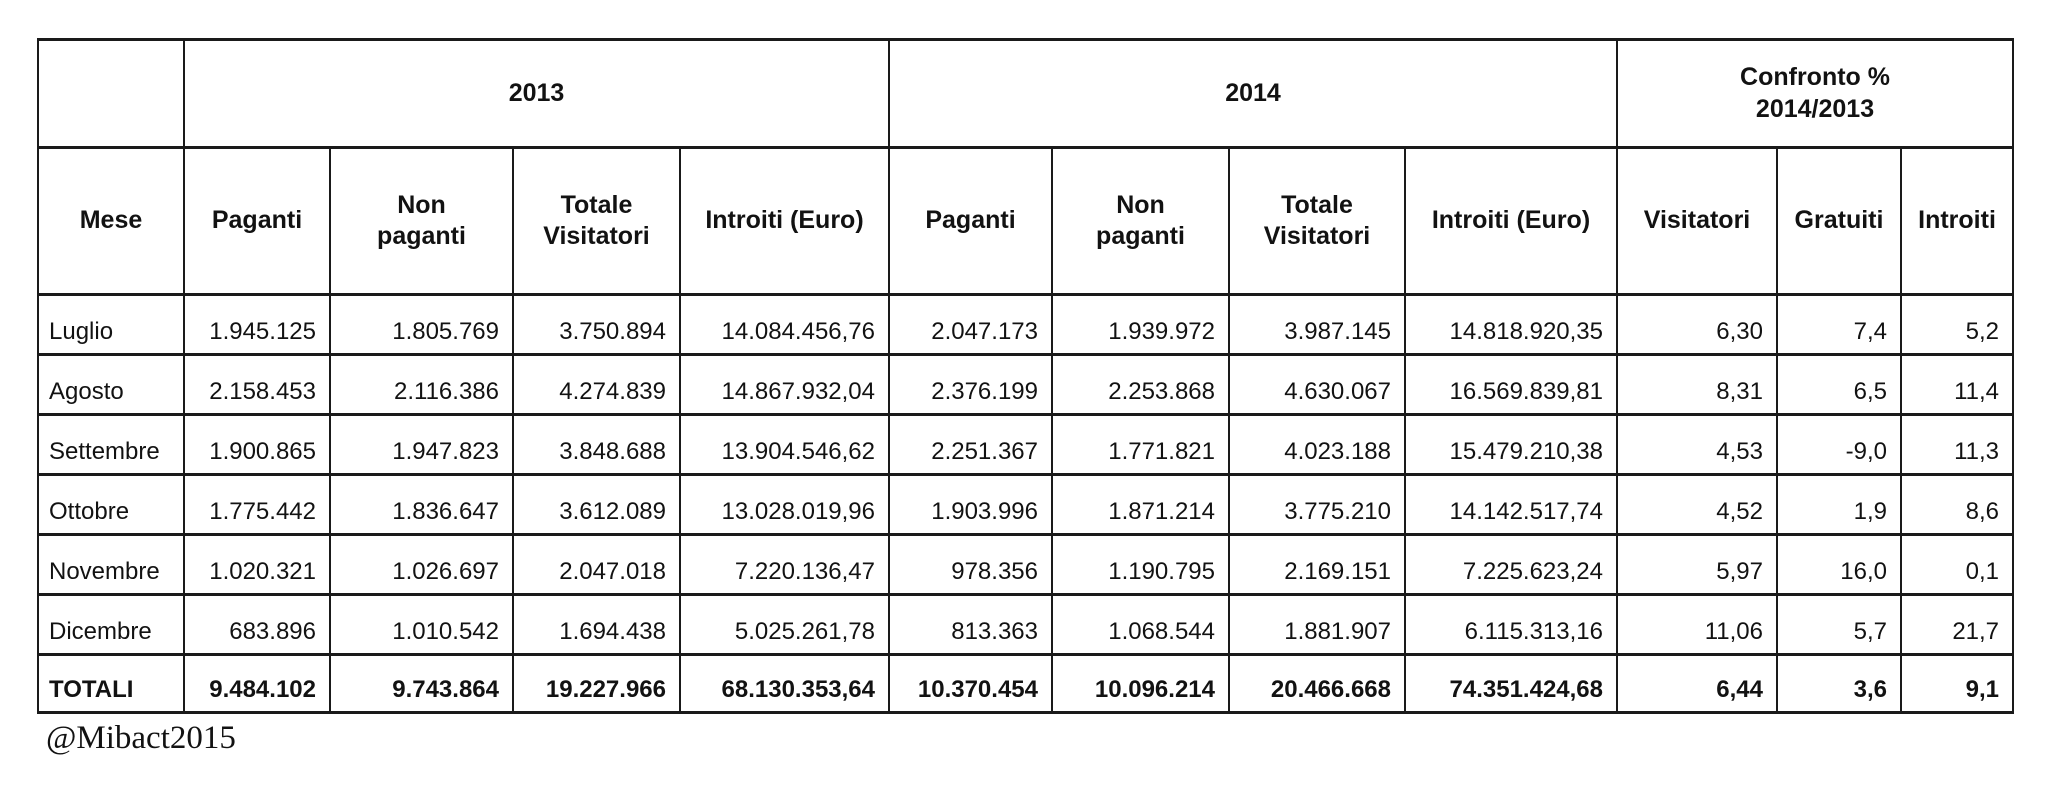 This screenshot has width=2048, height=807. What do you see at coordinates (1957, 221) in the screenshot?
I see `col-header-introiti-pct: Introiti` at bounding box center [1957, 221].